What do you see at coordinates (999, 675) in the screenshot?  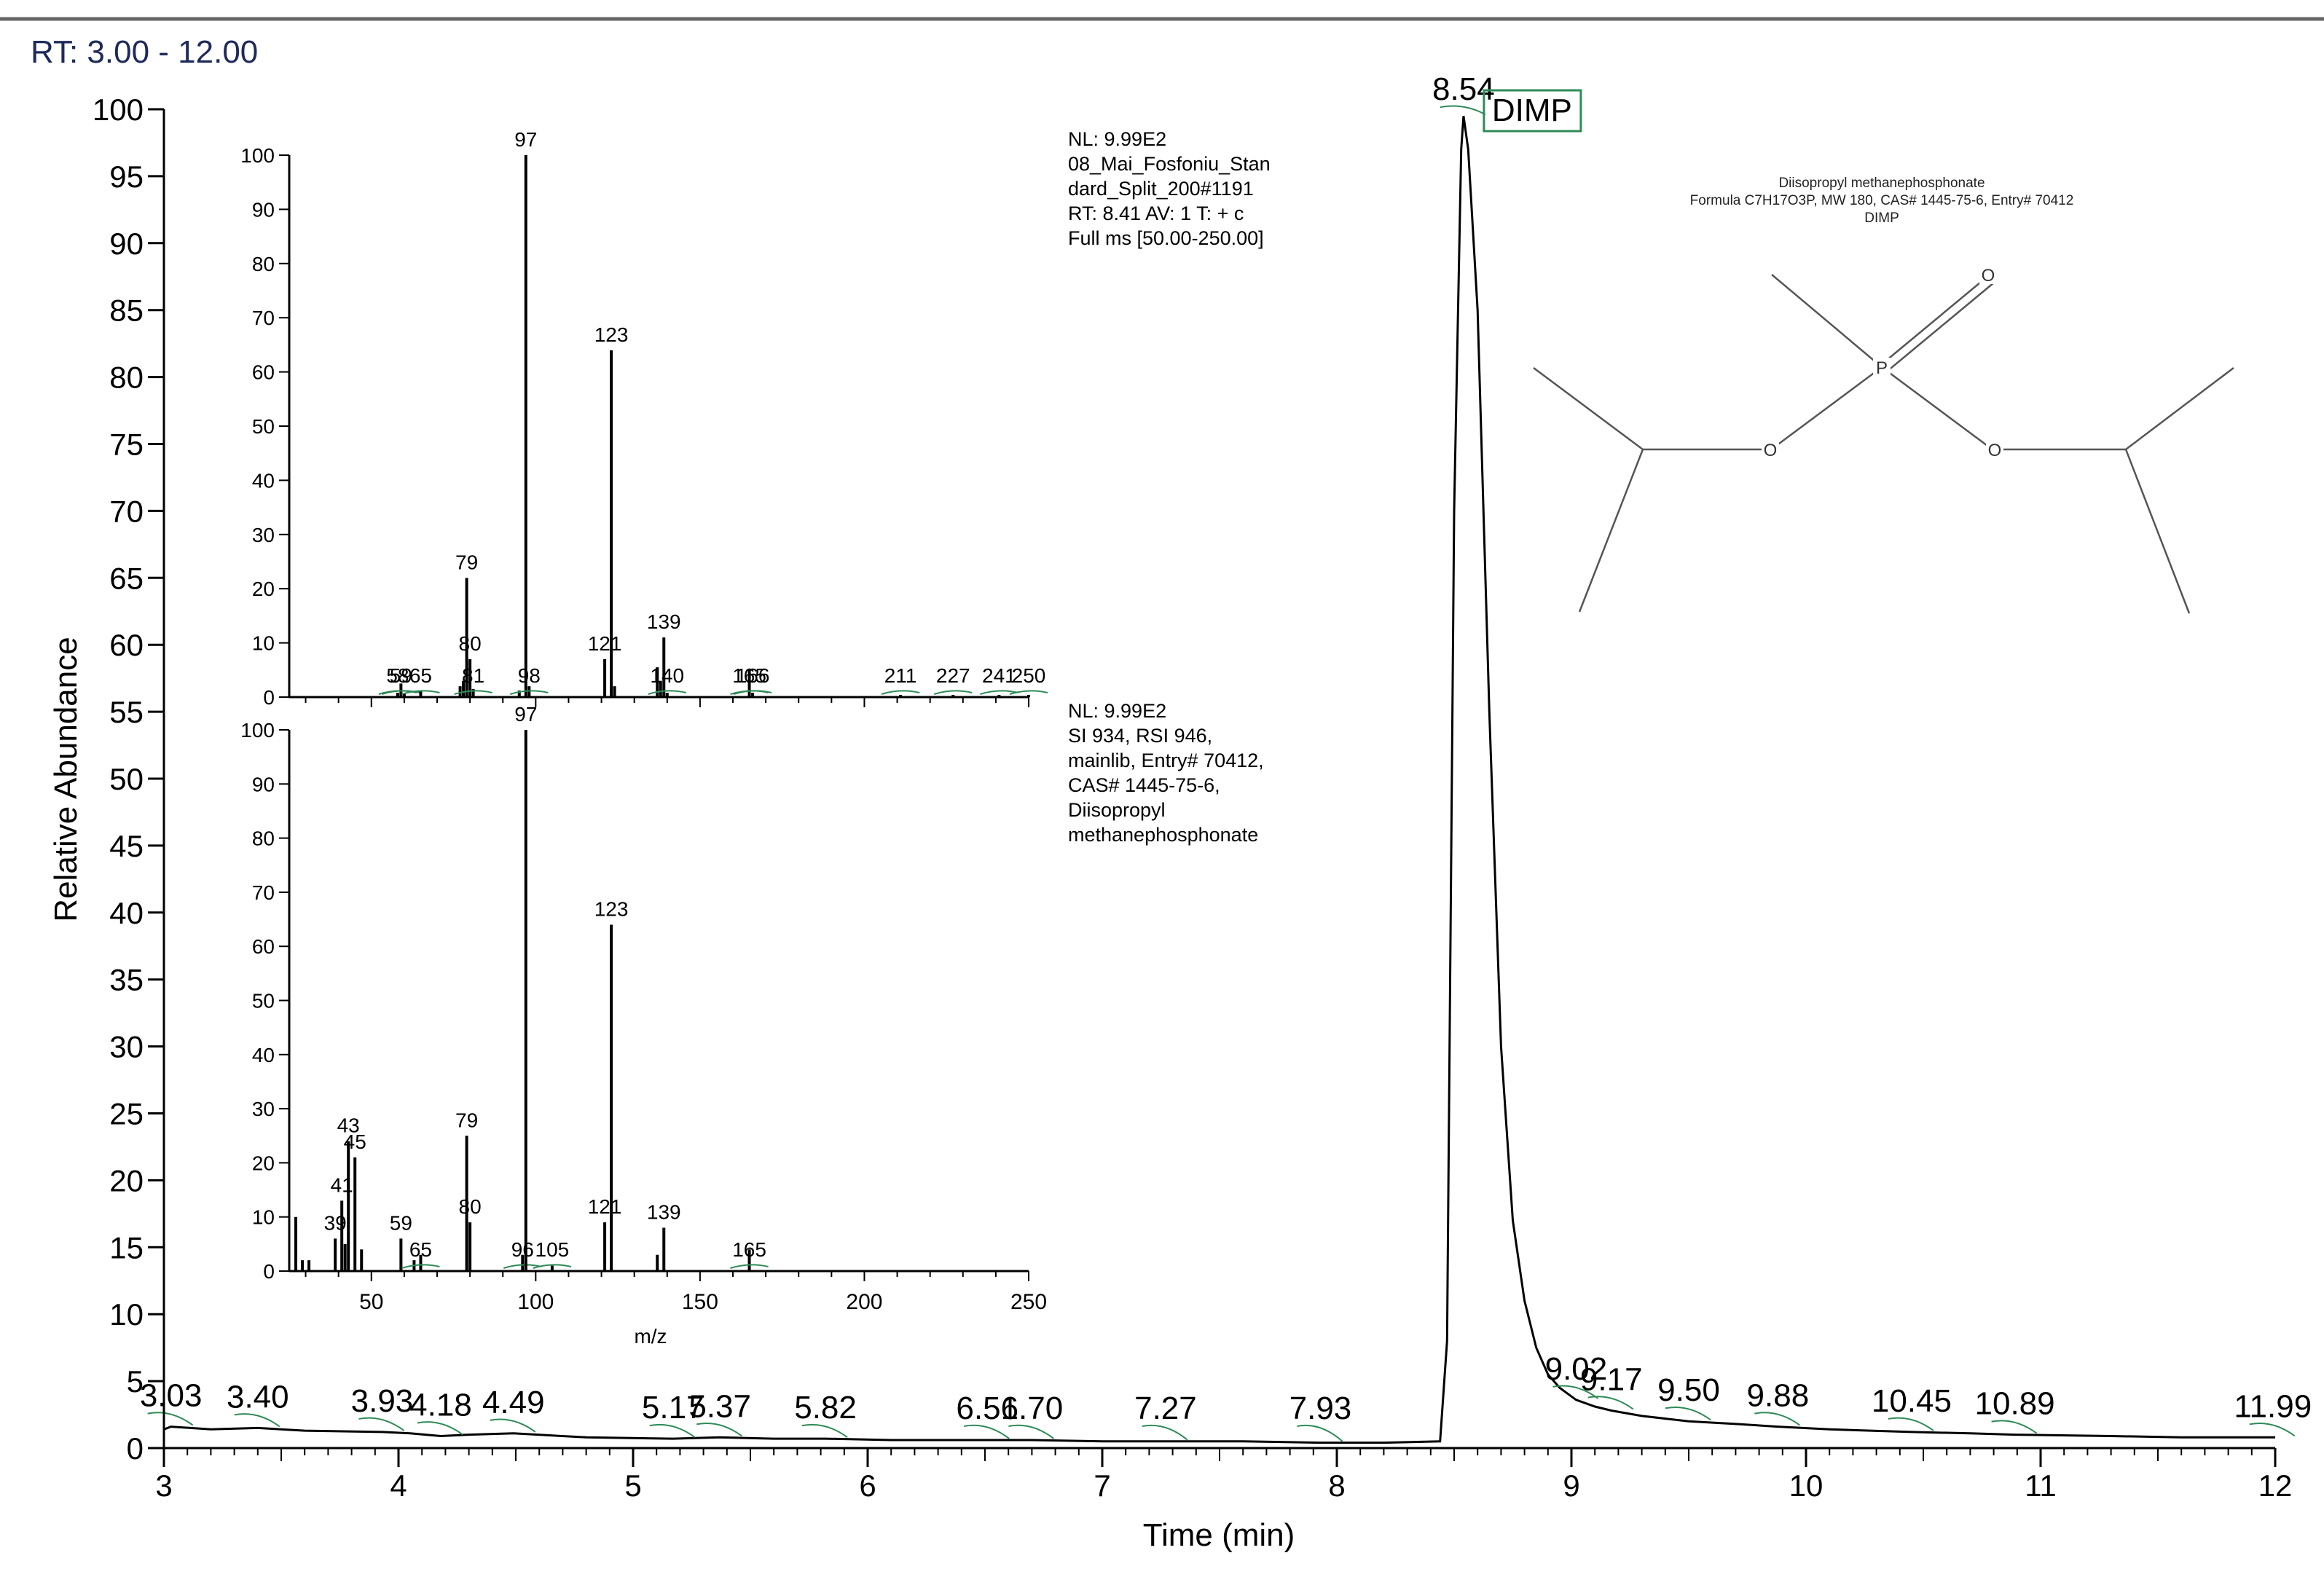 I see `spectrum-peak-label: 241` at bounding box center [999, 675].